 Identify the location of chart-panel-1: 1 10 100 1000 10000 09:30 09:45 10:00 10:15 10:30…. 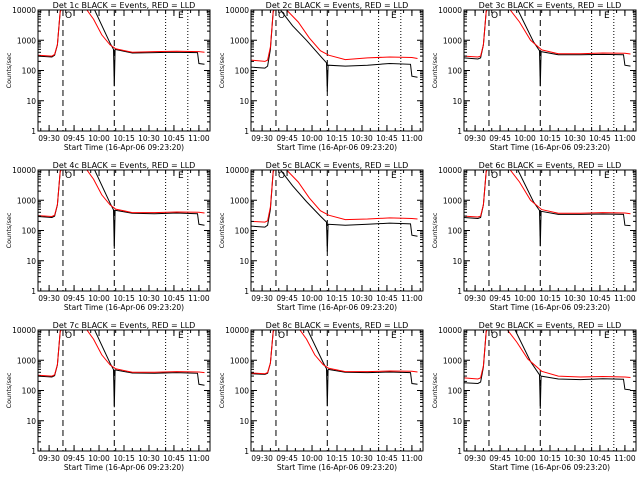
(108, 76).